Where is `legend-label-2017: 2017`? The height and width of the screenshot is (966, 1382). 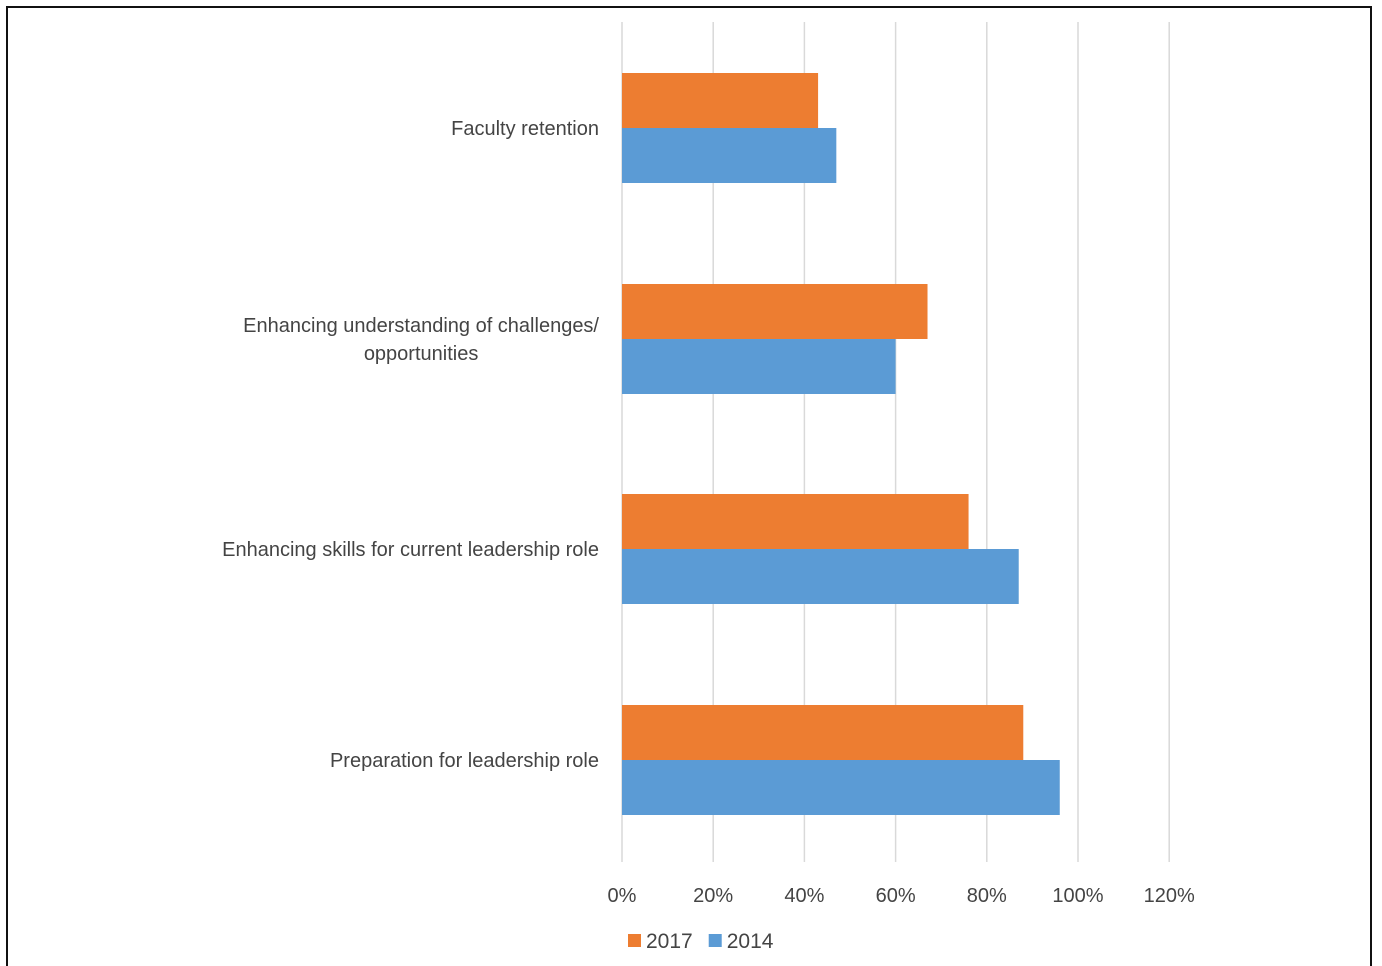
legend-label-2017: 2017 is located at coordinates (669, 941).